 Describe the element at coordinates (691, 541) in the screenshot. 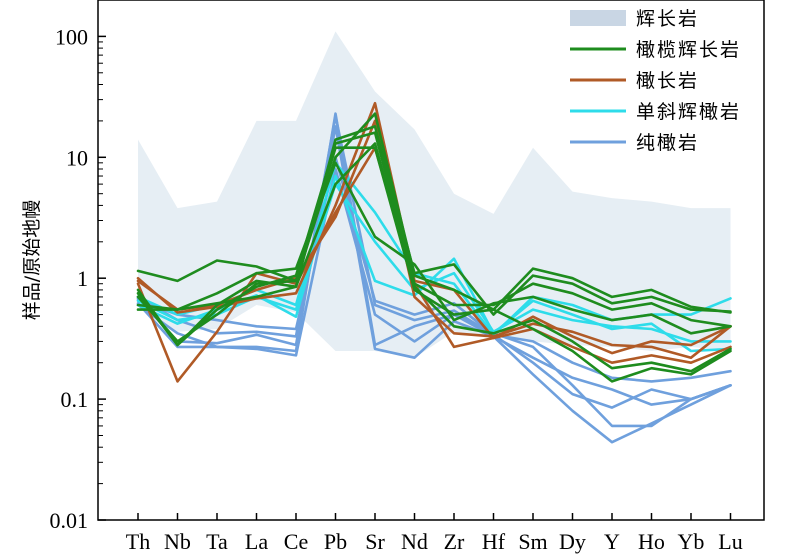

I see `x-tick-label-Yb: Yb` at that location.